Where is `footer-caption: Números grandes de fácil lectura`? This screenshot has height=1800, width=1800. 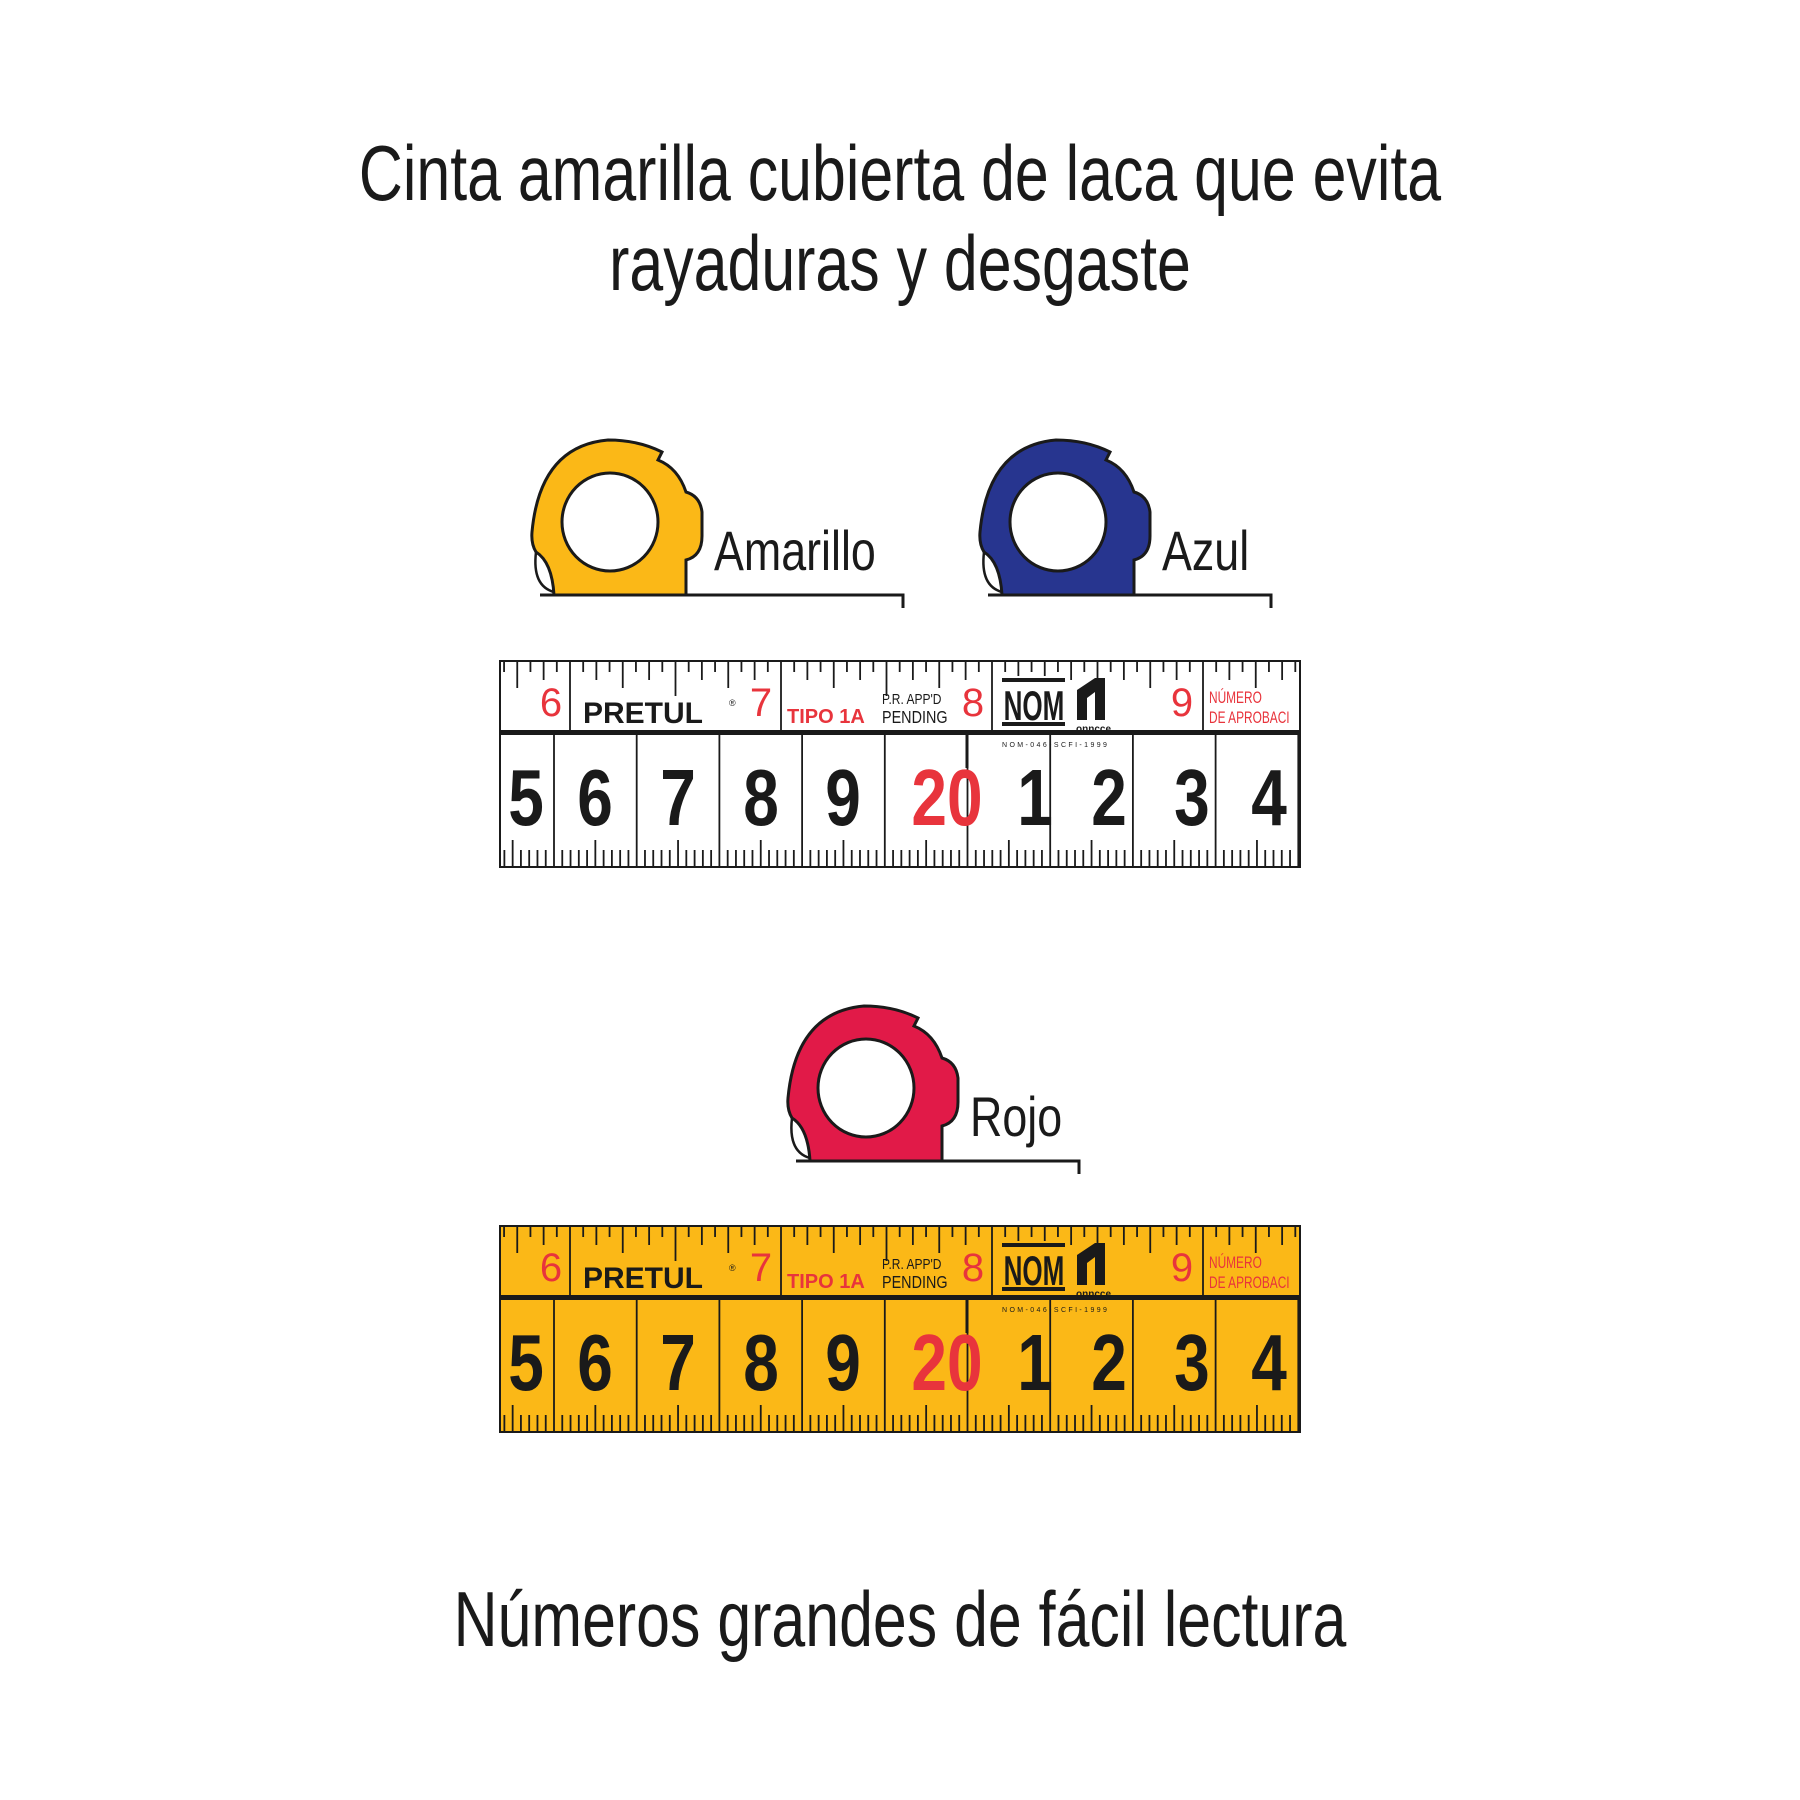
footer-caption: Números grandes de fácil lectura is located at coordinates (900, 1619).